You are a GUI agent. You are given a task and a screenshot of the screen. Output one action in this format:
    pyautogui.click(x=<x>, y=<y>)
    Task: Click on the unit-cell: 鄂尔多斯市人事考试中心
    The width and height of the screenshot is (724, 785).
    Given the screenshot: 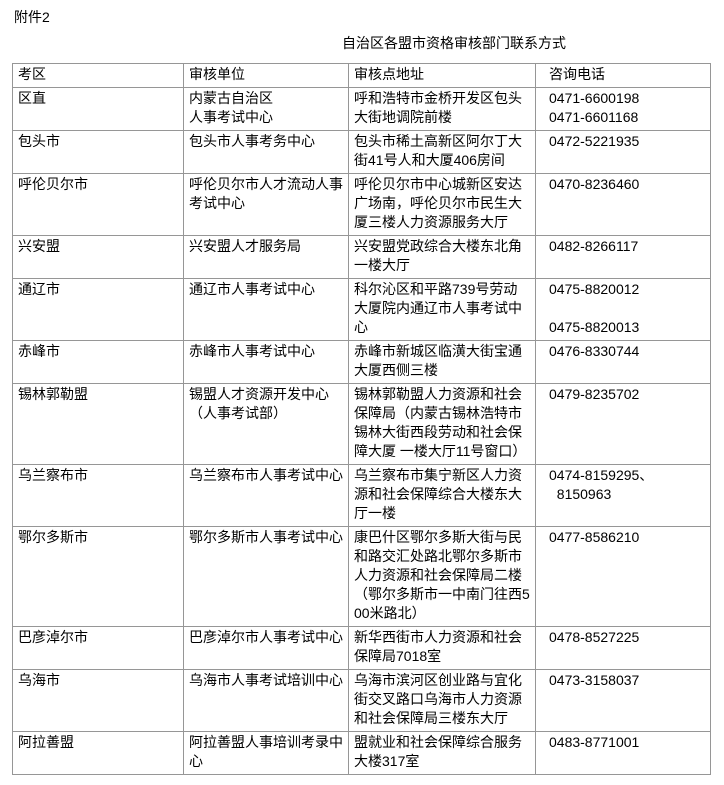 What is the action you would take?
    pyautogui.click(x=266, y=576)
    